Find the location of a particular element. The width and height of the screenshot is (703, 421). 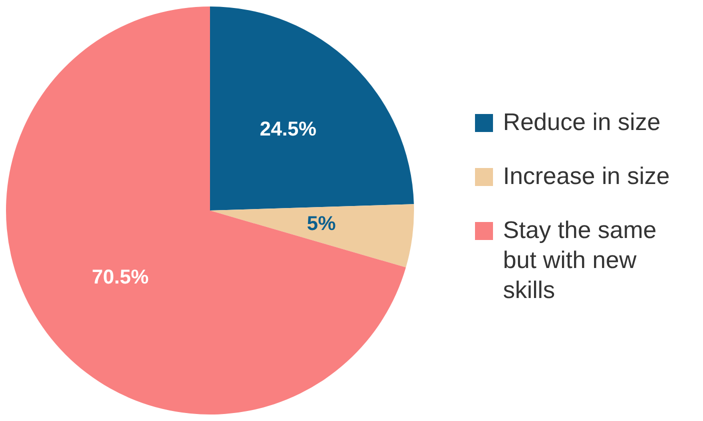

legend-label: Increase in size is located at coordinates (586, 177).